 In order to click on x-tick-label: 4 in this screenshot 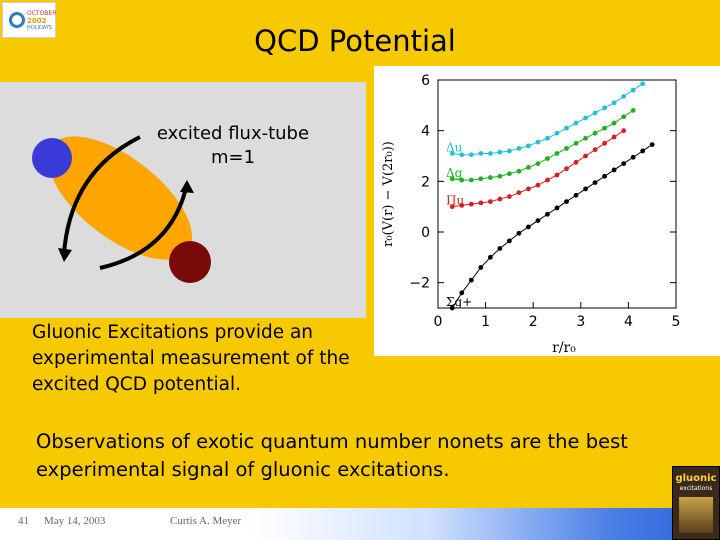, I will do `click(628, 322)`.